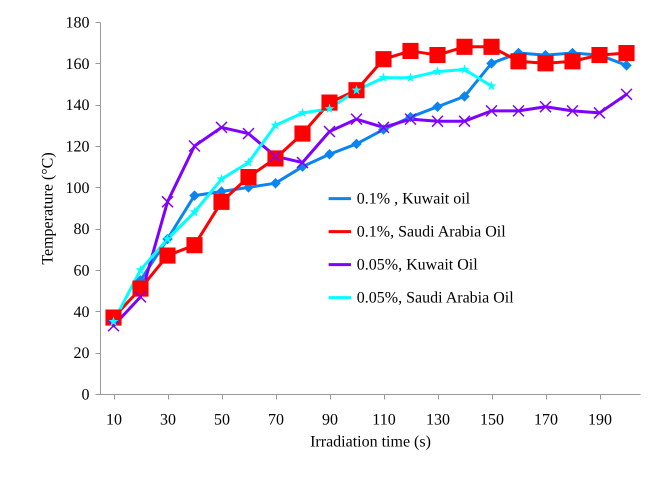  I want to click on x-tick-label: 50, so click(222, 420).